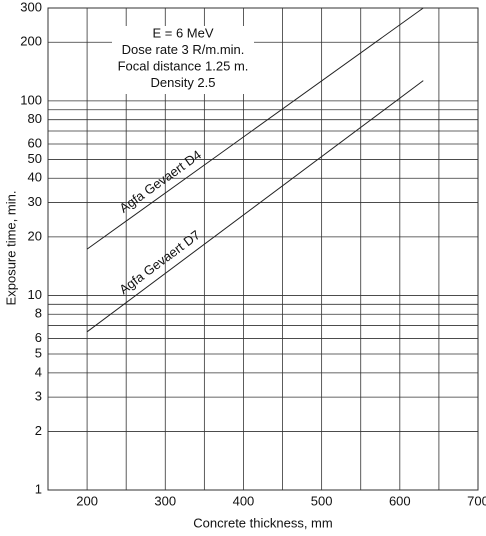 Image resolution: width=486 pixels, height=536 pixels. What do you see at coordinates (165, 500) in the screenshot?
I see `x-tick-label: 300` at bounding box center [165, 500].